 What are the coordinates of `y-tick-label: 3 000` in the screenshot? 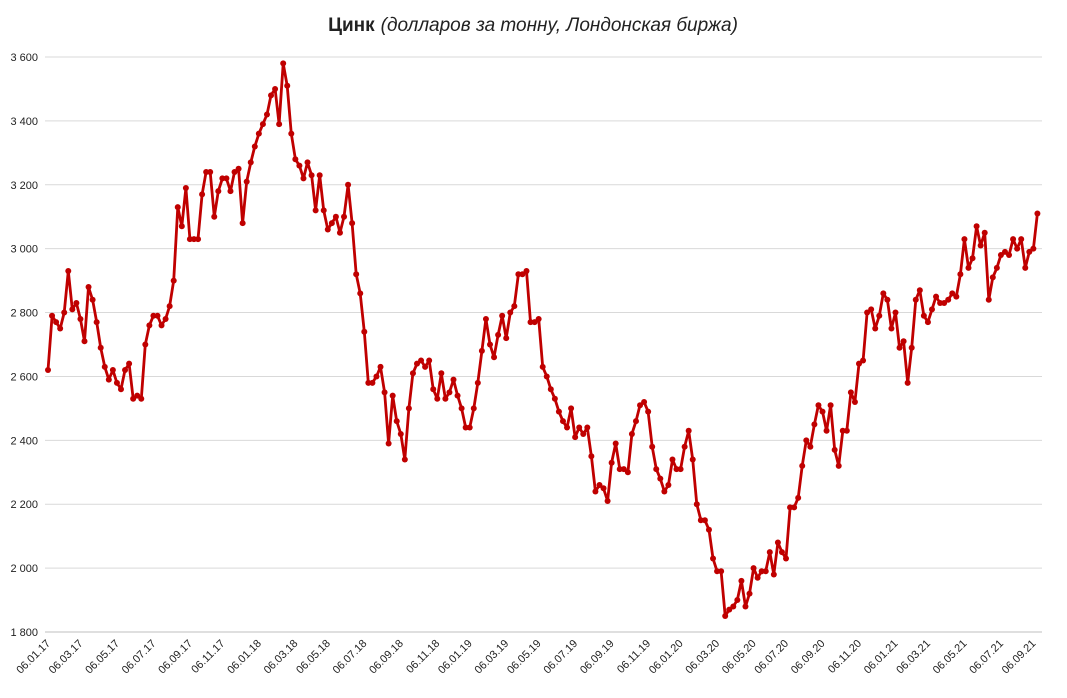 It's located at (24, 250).